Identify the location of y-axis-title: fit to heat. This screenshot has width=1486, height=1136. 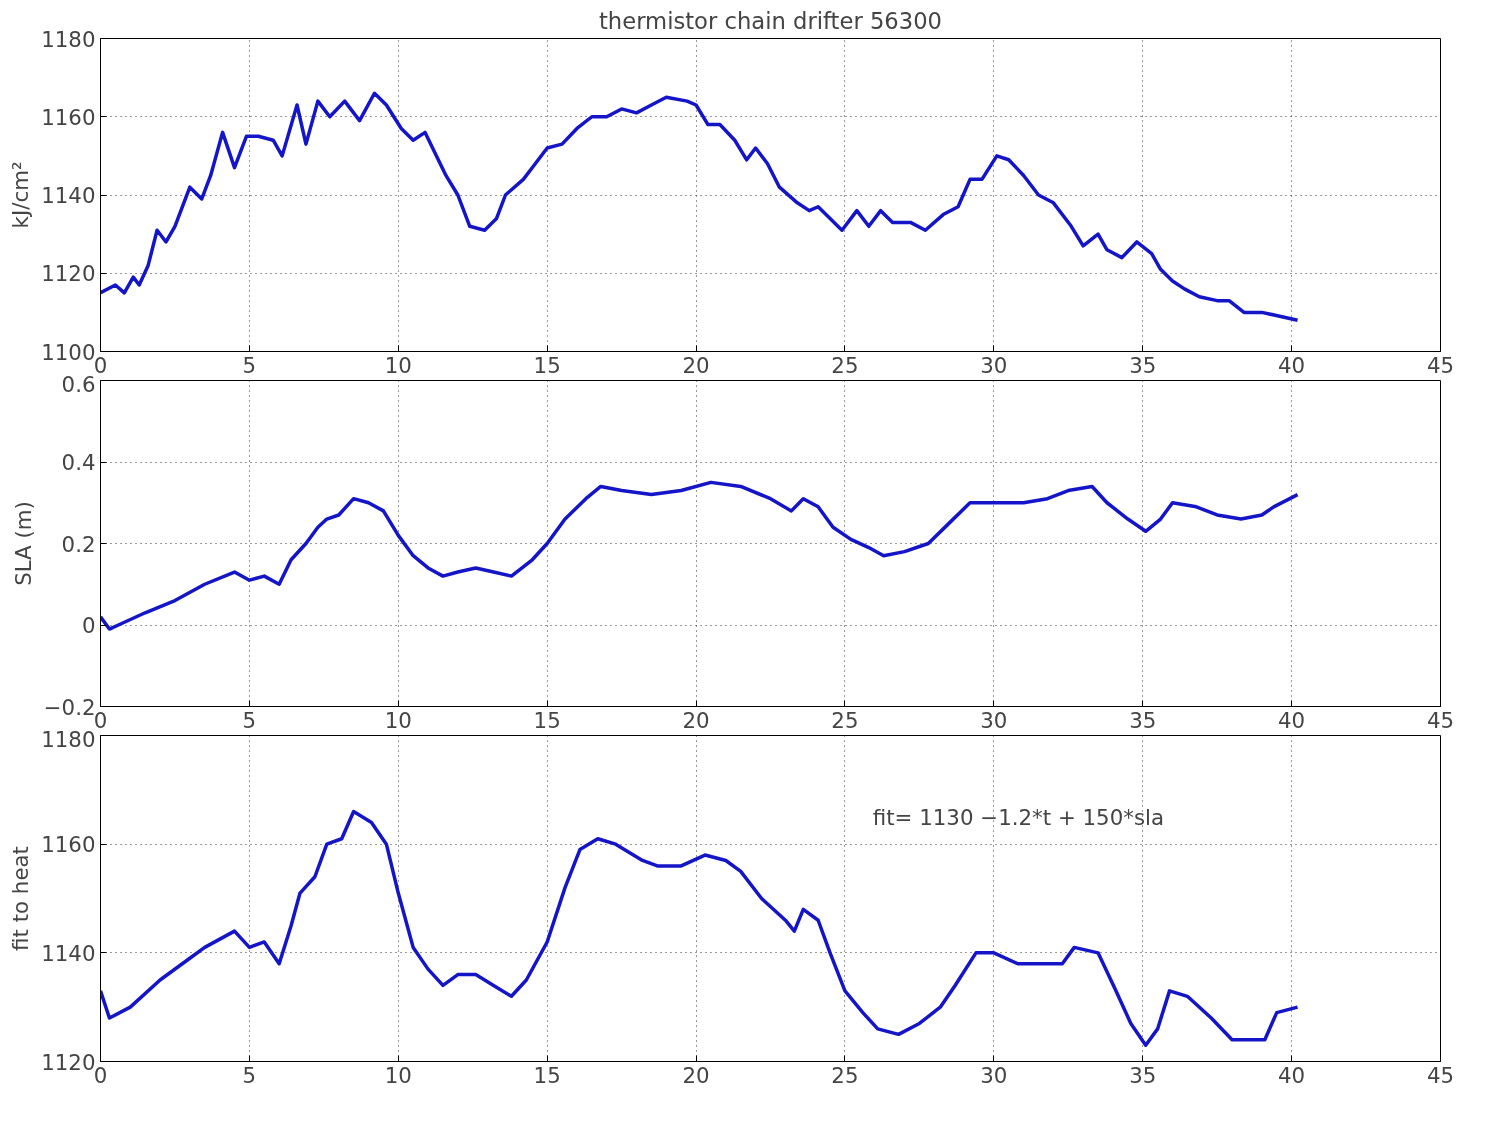
(21, 898).